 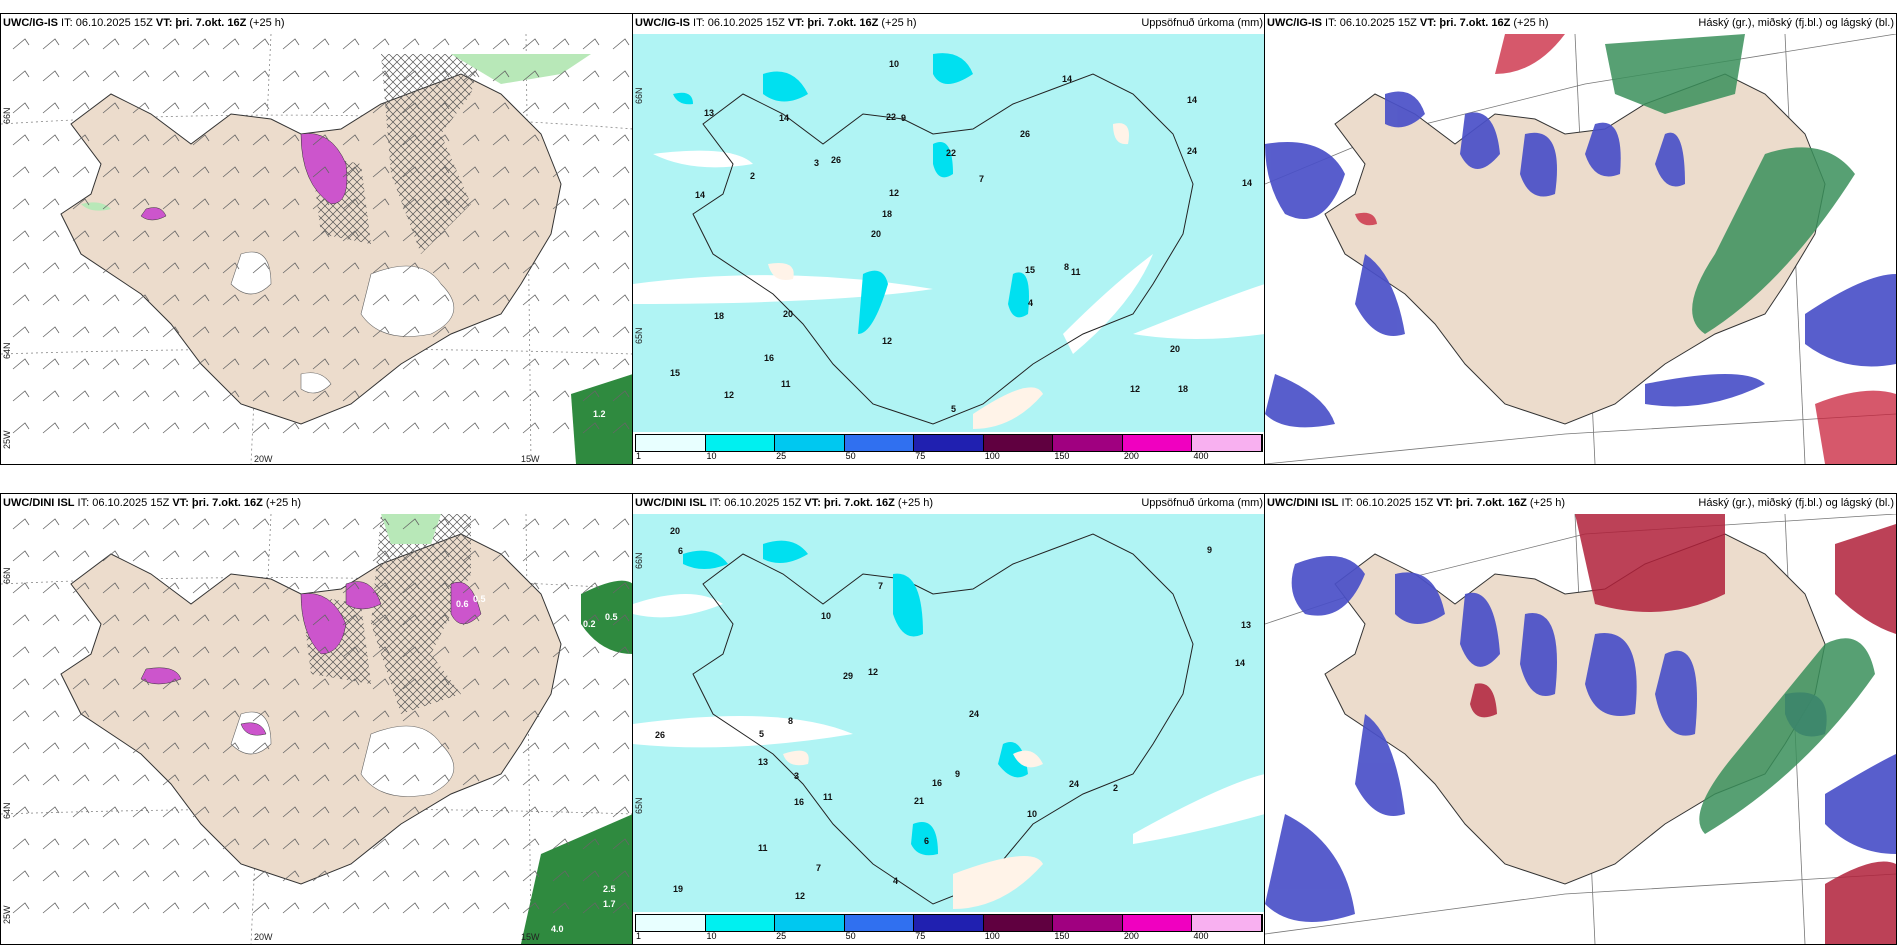 What do you see at coordinates (7, 115) in the screenshot?
I see `lat-label-66: 66N` at bounding box center [7, 115].